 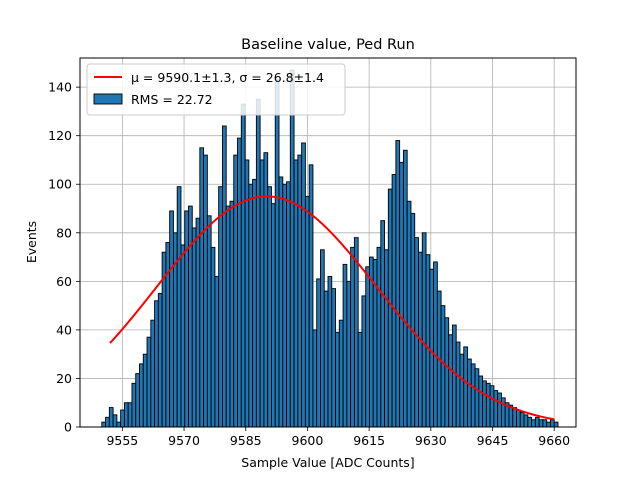 I want to click on y-tick-label: 140, so click(x=60, y=87).